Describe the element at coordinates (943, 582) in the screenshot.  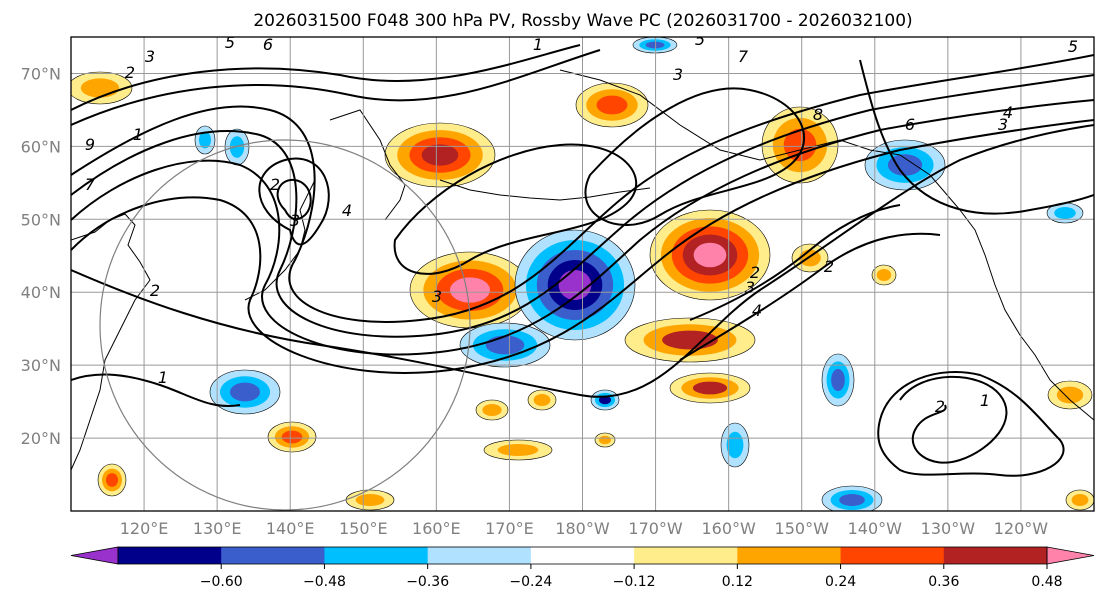
I see `colorbar-tick-label: 0.36` at that location.